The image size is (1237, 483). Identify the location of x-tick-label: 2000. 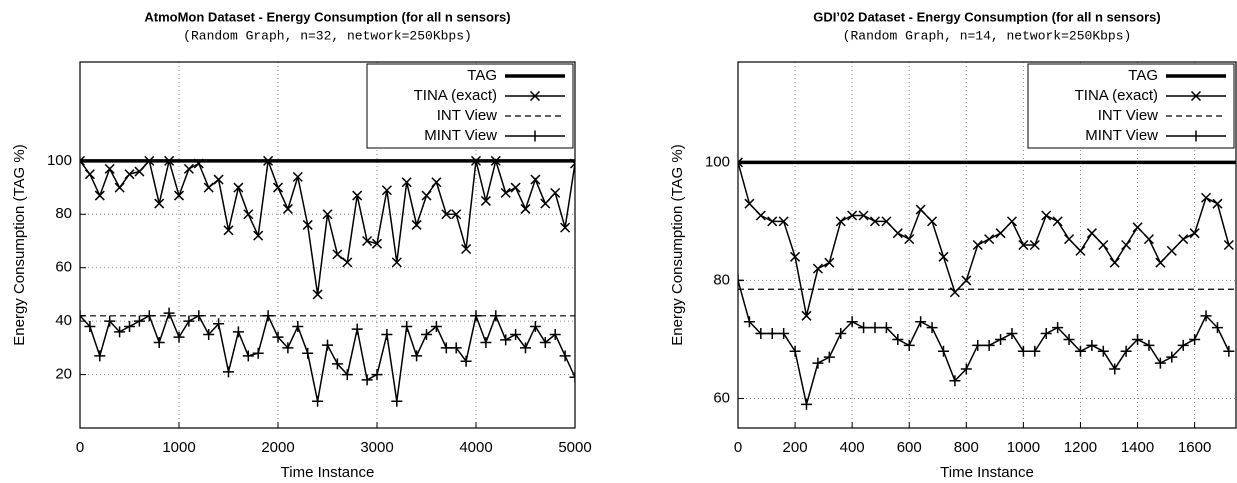
(277, 447).